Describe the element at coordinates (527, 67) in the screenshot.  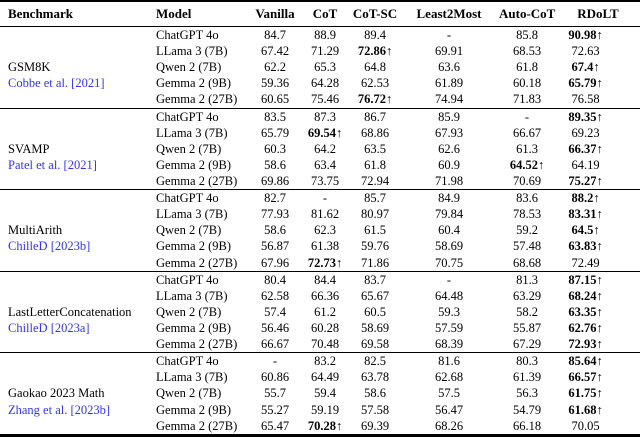
I see `value-cell: 61.8` at that location.